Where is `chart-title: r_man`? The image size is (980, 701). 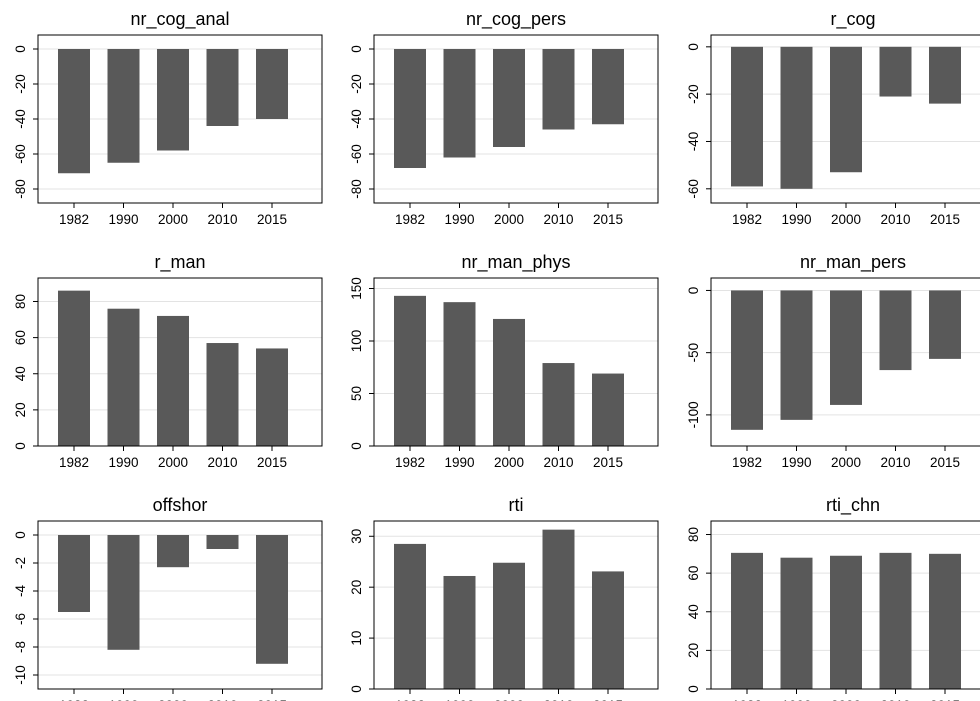
chart-title: r_man is located at coordinates (179, 262).